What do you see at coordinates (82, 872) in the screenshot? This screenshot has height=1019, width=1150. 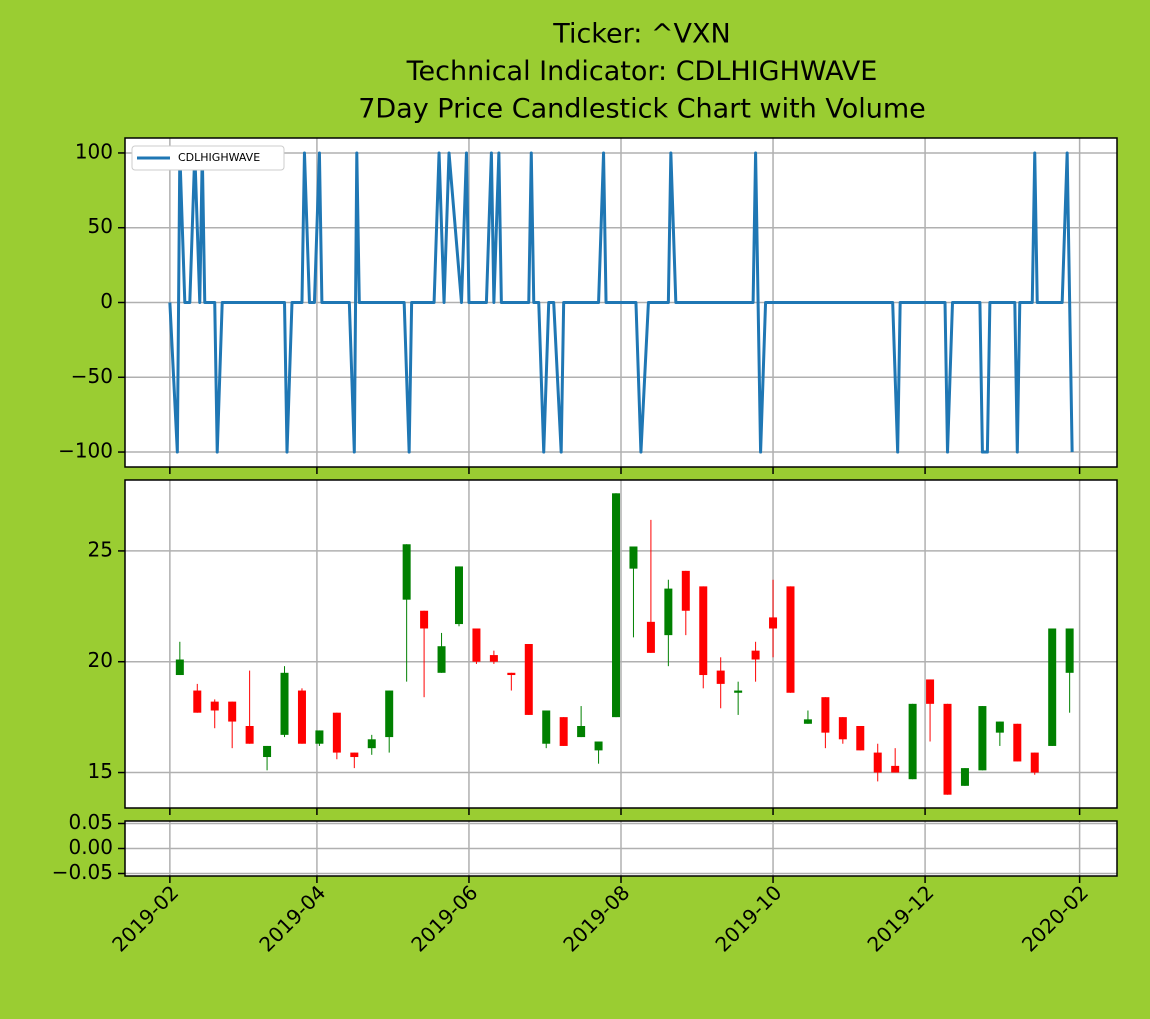 I see `y-tick-label: −0.05` at bounding box center [82, 872].